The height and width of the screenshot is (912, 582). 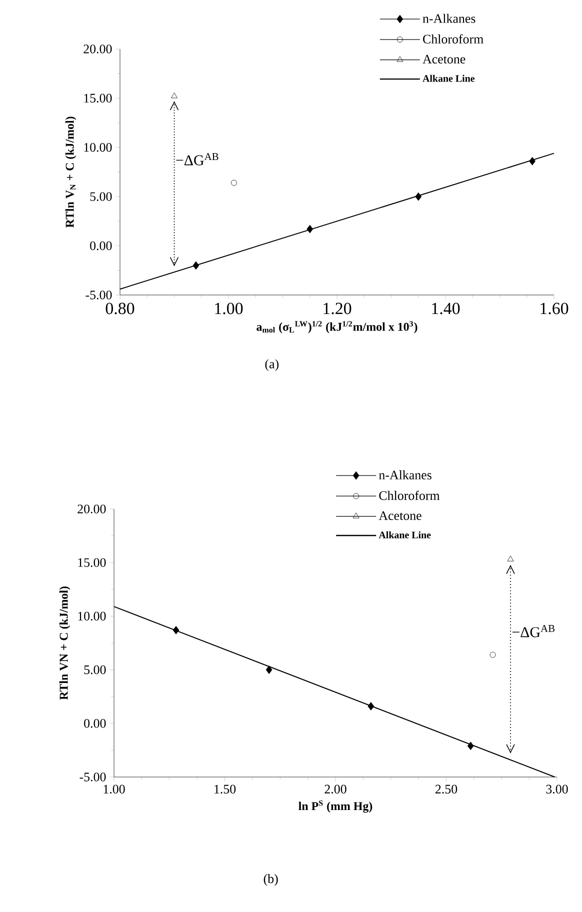 I want to click on text: (b), so click(x=271, y=880).